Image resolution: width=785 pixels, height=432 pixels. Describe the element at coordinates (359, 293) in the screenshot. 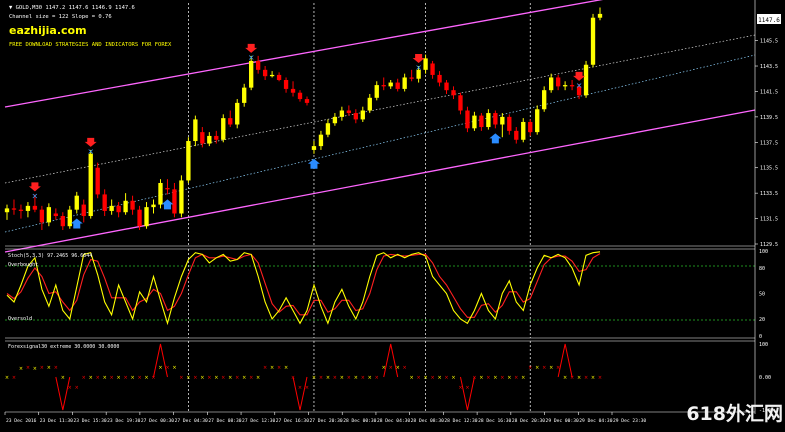

I see `stoch-grid` at that location.